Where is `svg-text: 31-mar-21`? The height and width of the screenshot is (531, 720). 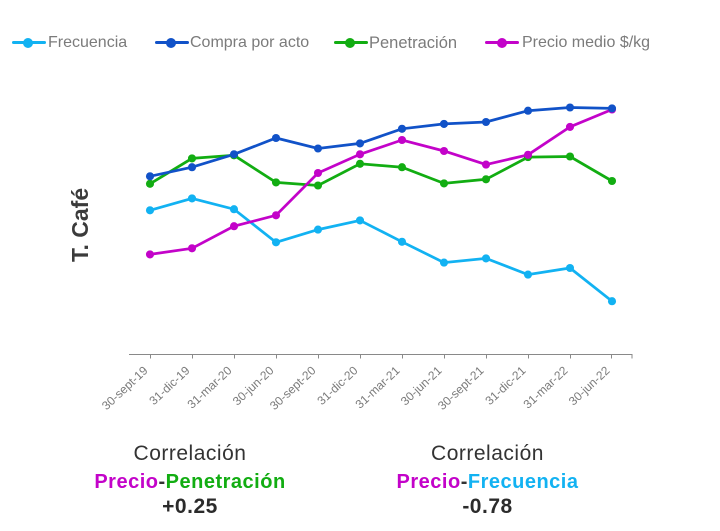
svg-text: 31-mar-21 is located at coordinates (378, 387).